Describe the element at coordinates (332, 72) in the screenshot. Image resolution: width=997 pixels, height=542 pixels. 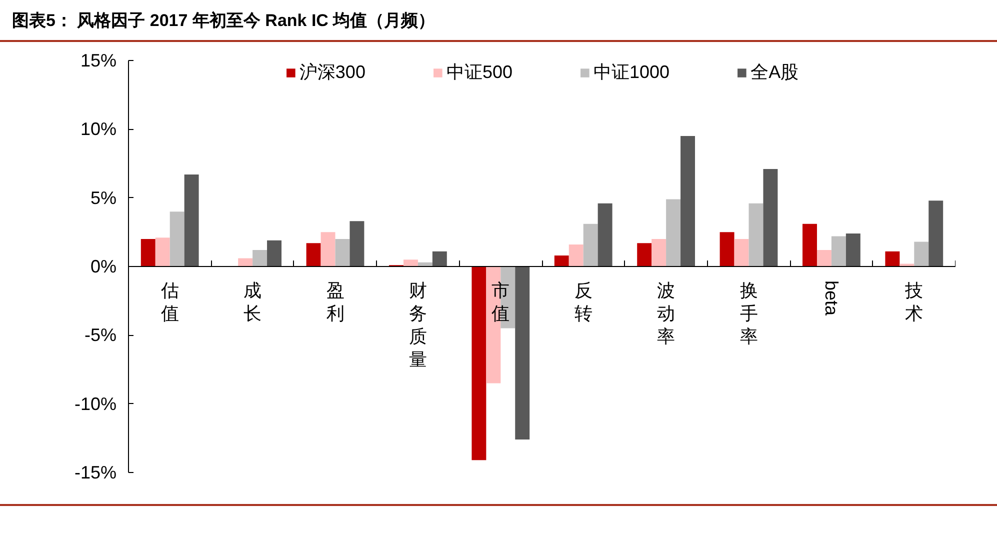
I see `legend-label: 沪深300` at that location.